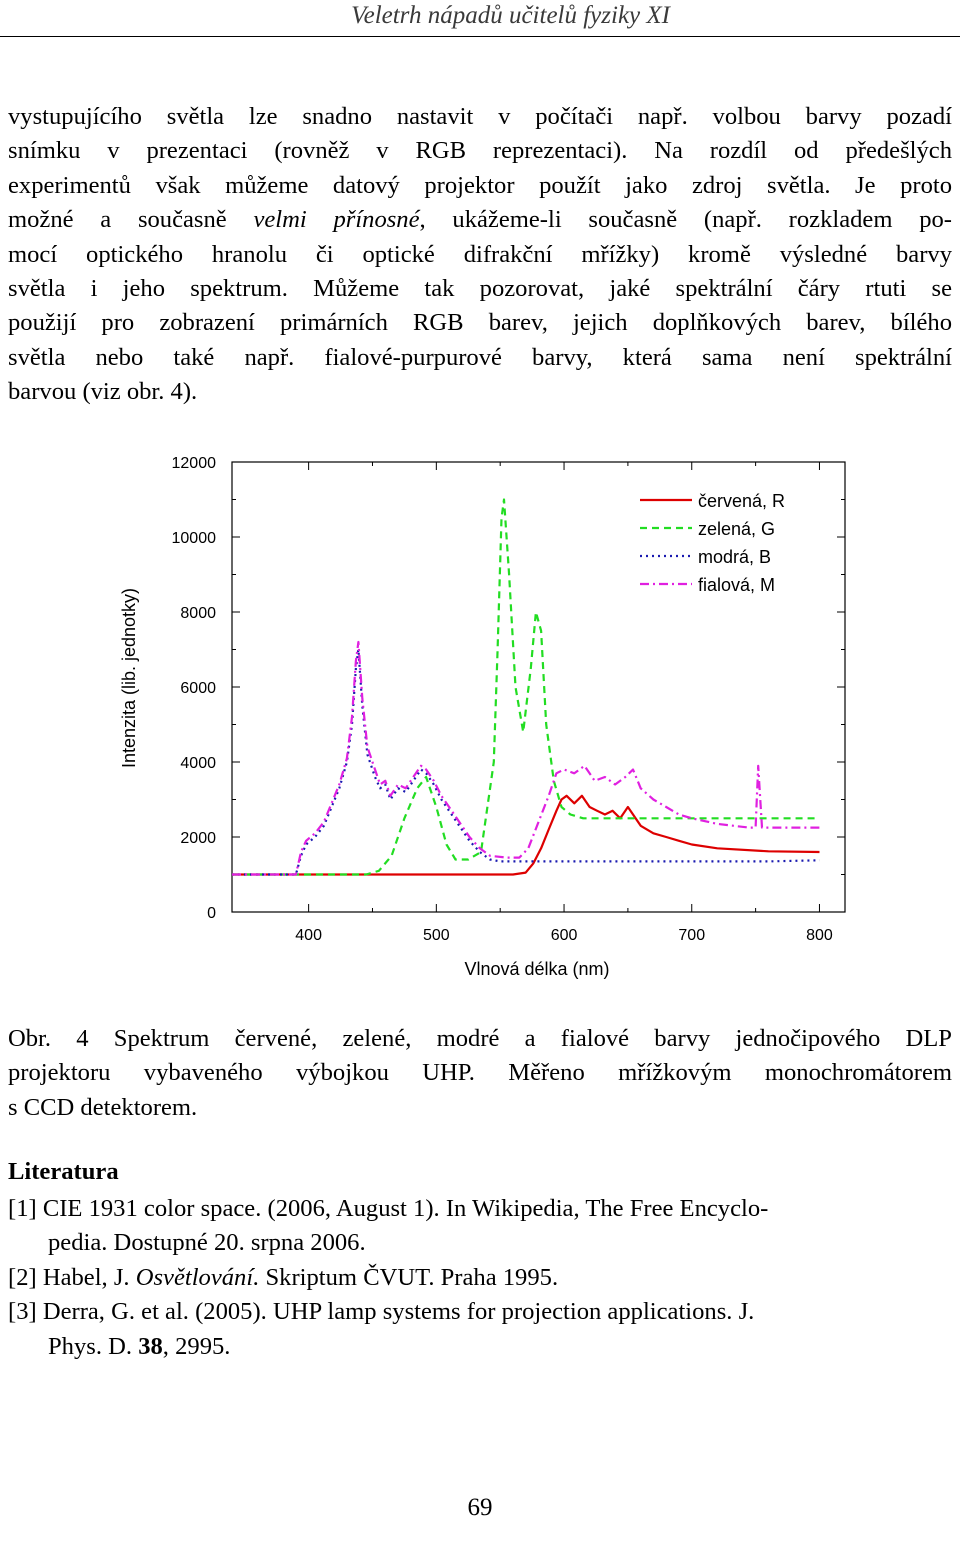 Image resolution: width=960 pixels, height=1545 pixels. I want to click on legend-label: fialová, M, so click(736, 585).